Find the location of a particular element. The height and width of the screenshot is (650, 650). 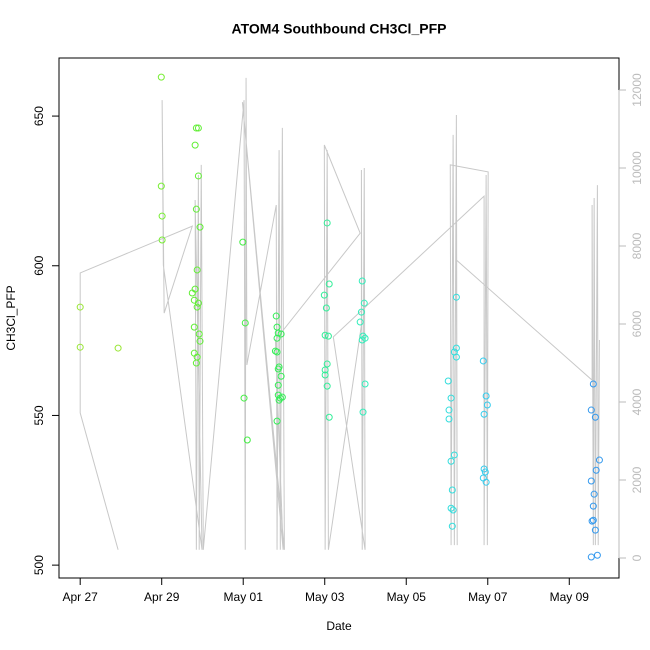

y2-tick-label: 10000 is located at coordinates (637, 168).